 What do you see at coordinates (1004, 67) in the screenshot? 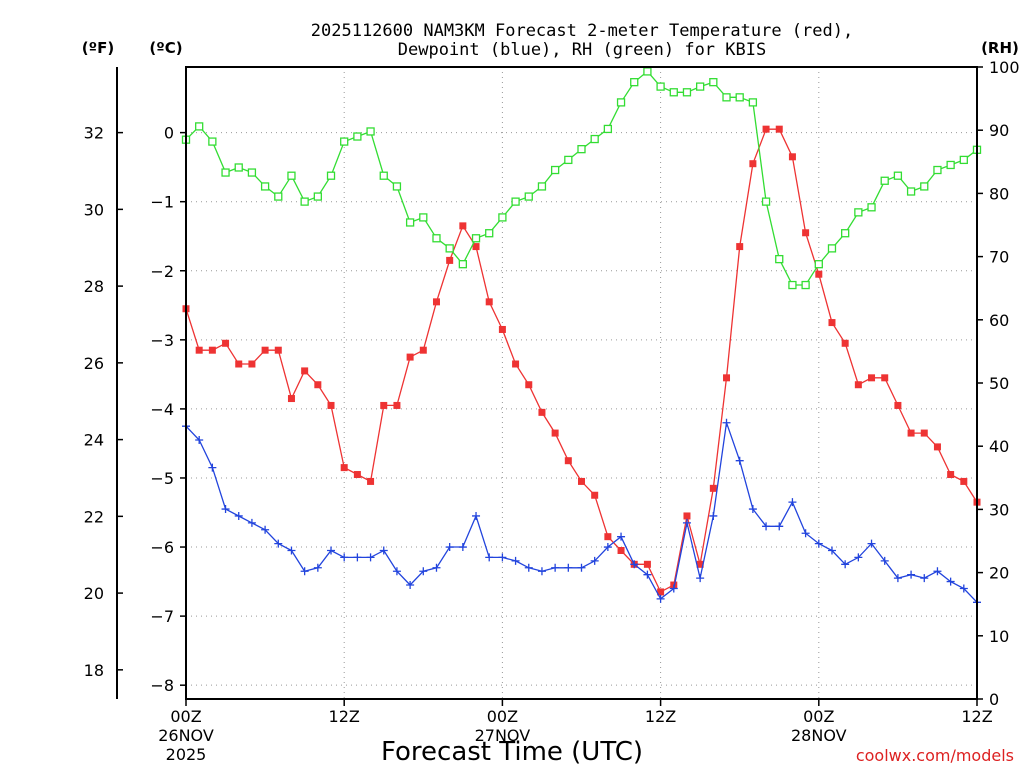
I see `rh-tick-label: 100` at bounding box center [1004, 67].